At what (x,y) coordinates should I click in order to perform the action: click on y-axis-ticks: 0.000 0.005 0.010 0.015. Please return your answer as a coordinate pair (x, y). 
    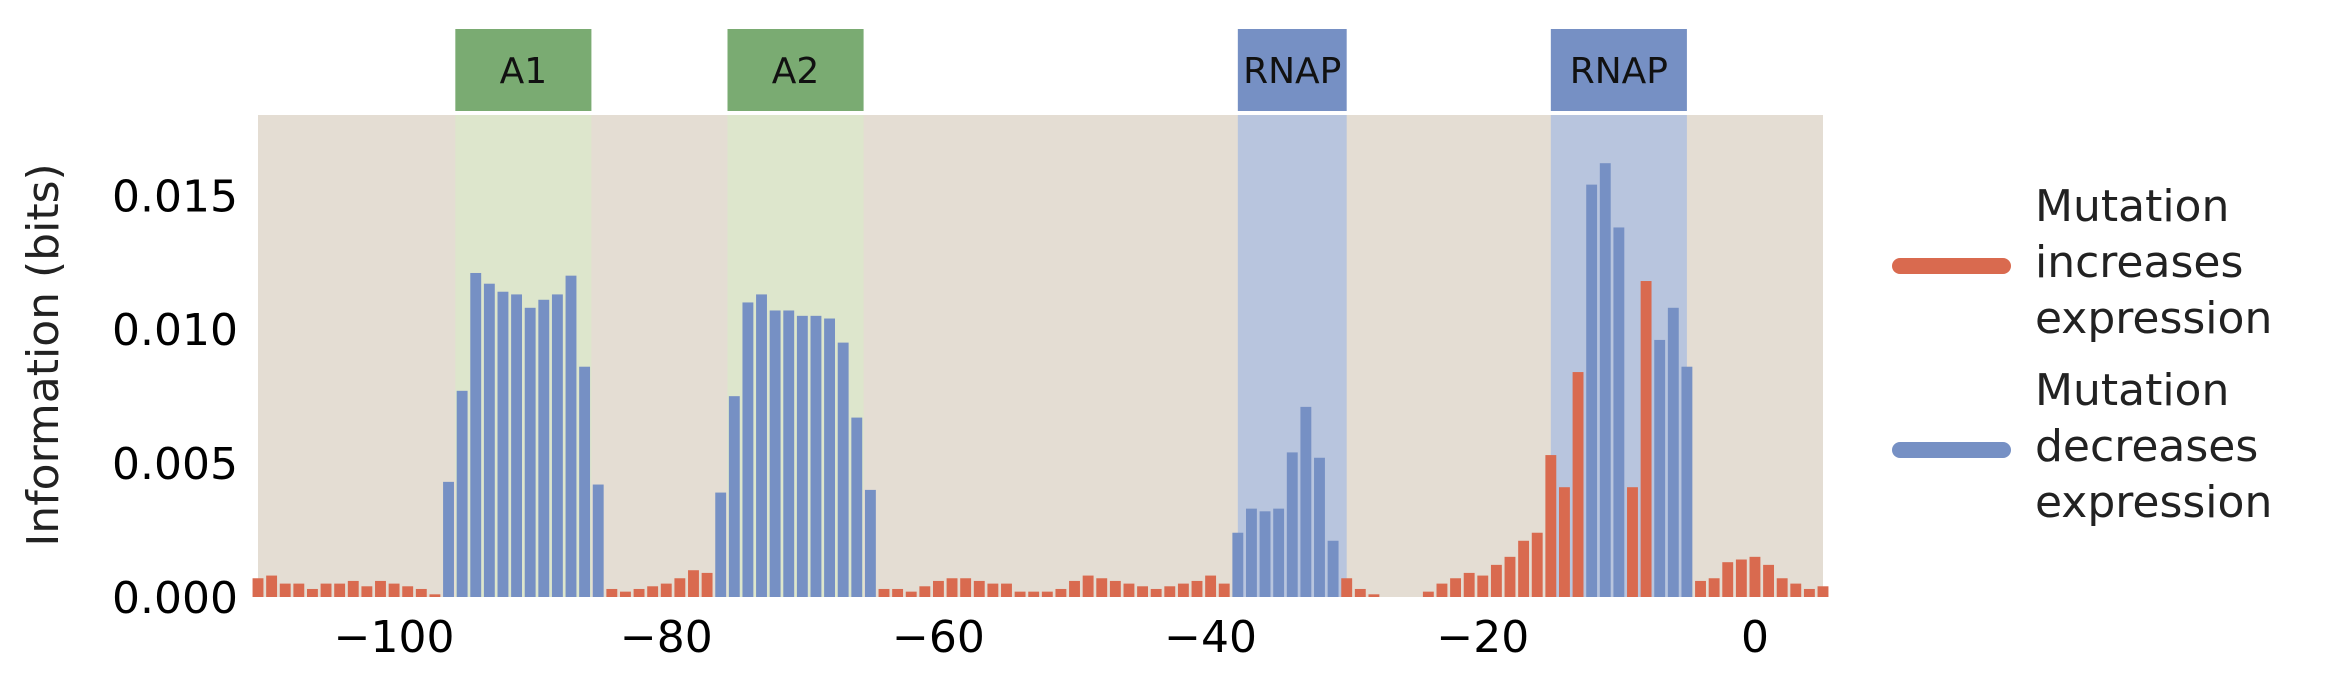
    Looking at the image, I should click on (175, 397).